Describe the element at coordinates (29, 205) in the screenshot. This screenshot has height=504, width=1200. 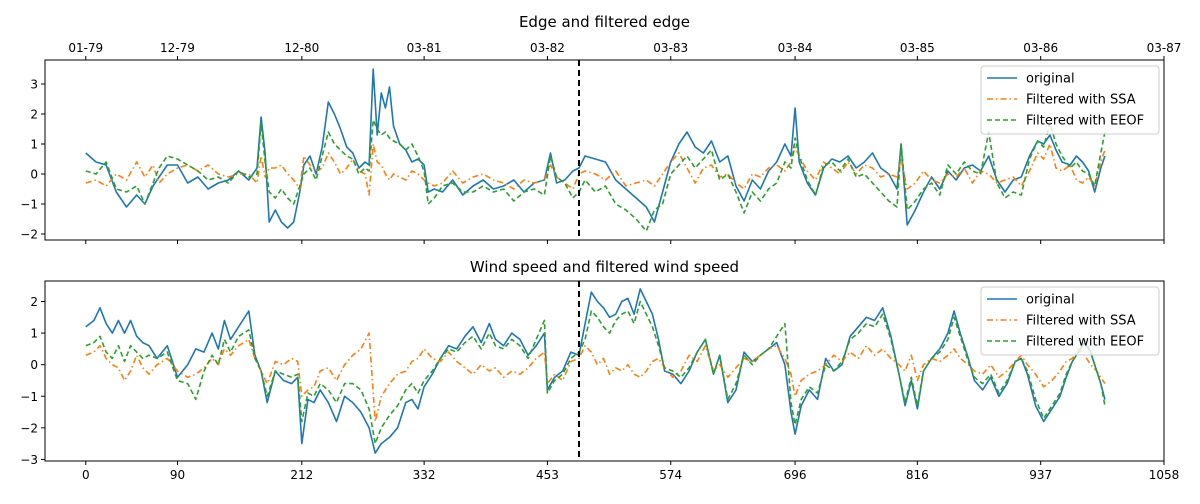
I see `edge-ytick-label: −1` at that location.